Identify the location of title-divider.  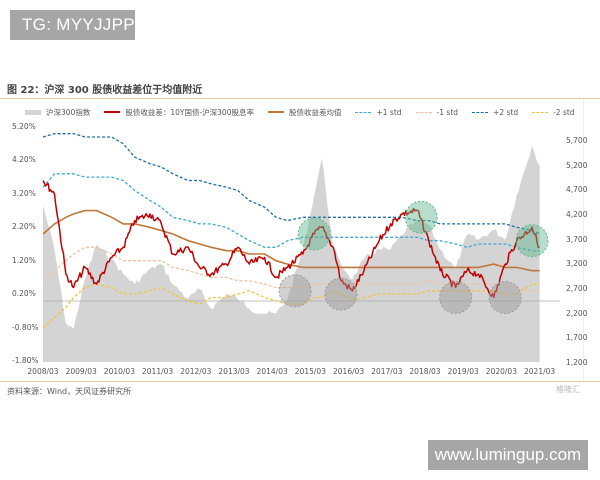
(300, 98).